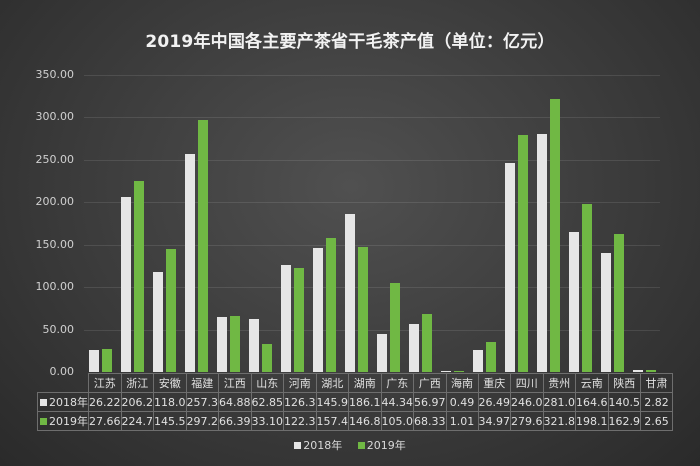 Image resolution: width=700 pixels, height=466 pixels. What do you see at coordinates (573, 302) in the screenshot?
I see `bar-2018年-云南` at bounding box center [573, 302].